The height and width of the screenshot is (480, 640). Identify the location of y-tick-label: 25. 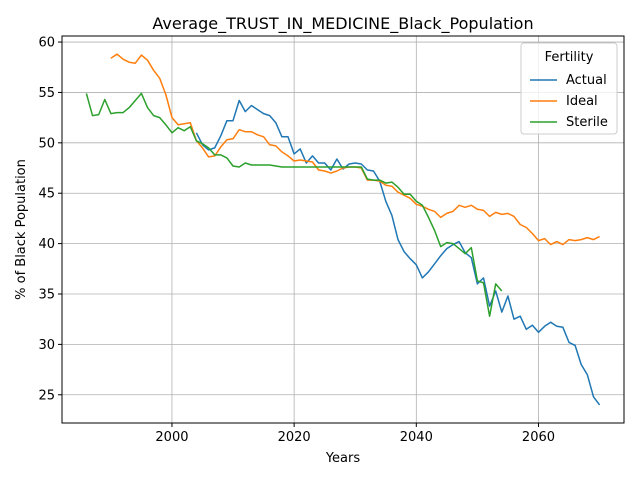
(46, 395).